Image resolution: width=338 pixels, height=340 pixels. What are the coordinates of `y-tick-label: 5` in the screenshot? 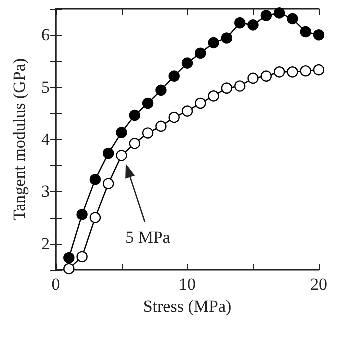 It's located at (46, 87).